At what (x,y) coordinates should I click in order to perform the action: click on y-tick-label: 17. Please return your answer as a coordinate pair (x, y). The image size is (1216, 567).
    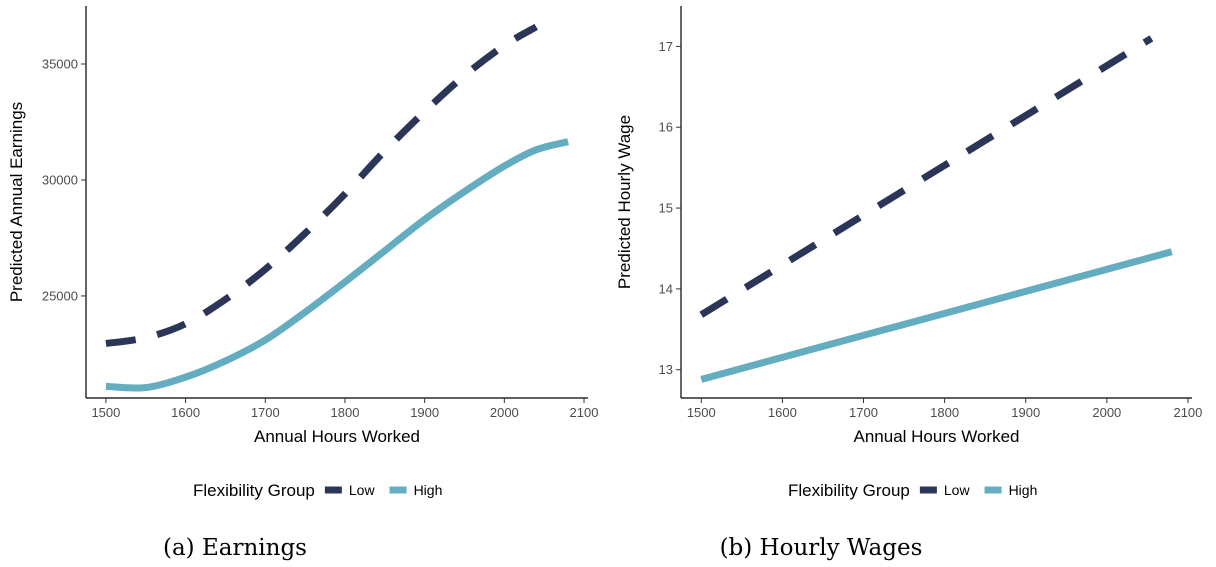
    Looking at the image, I should click on (666, 46).